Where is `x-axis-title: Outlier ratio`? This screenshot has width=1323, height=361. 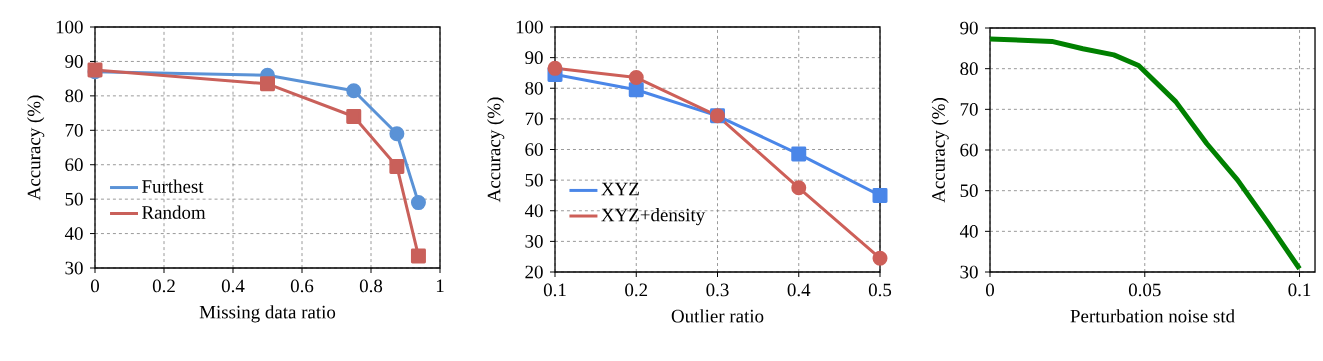
x-axis-title: Outlier ratio is located at coordinates (717, 316).